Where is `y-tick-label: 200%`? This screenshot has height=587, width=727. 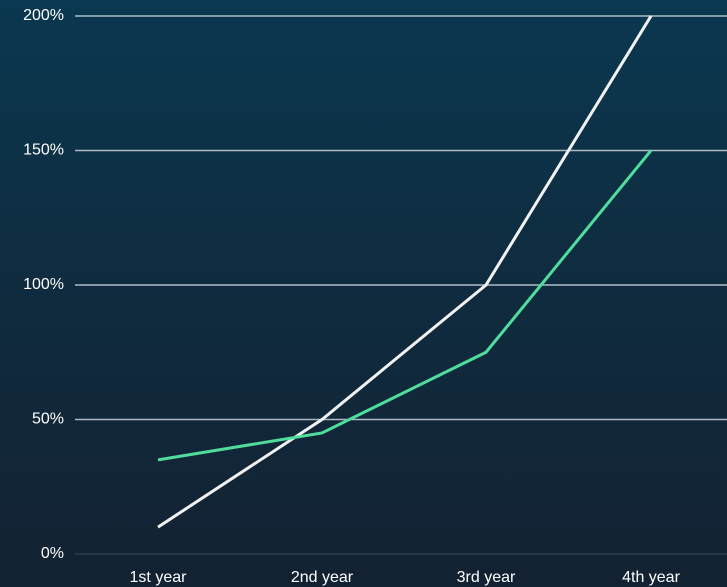
y-tick-label: 200% is located at coordinates (43, 15).